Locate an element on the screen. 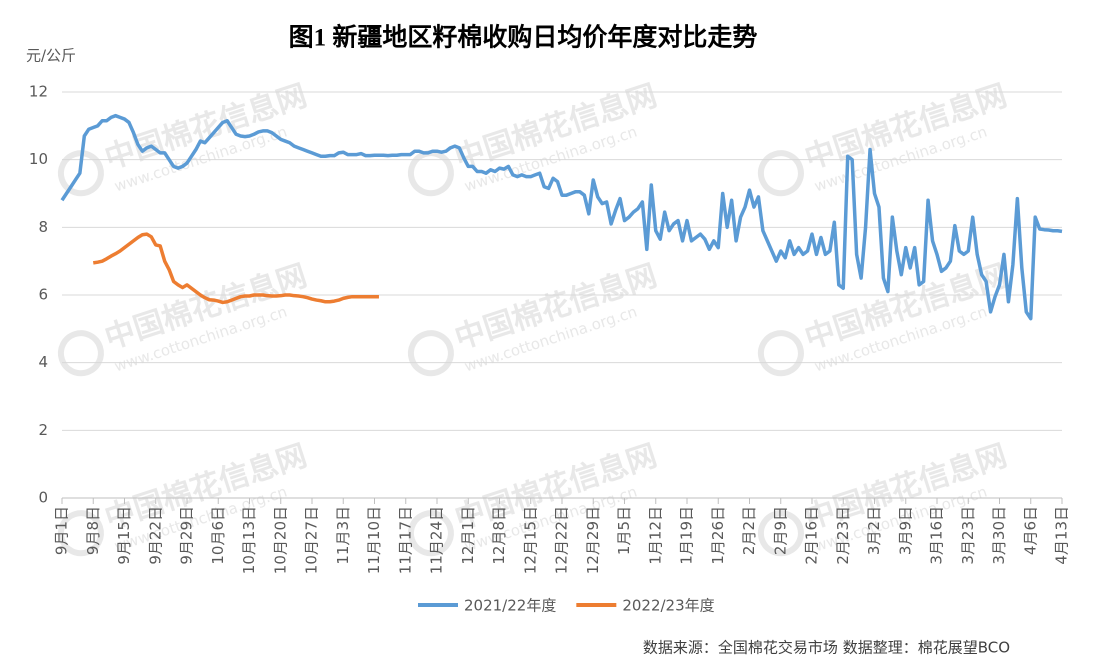 This screenshot has height=667, width=1095. y-tick-label: 6 is located at coordinates (43, 295).